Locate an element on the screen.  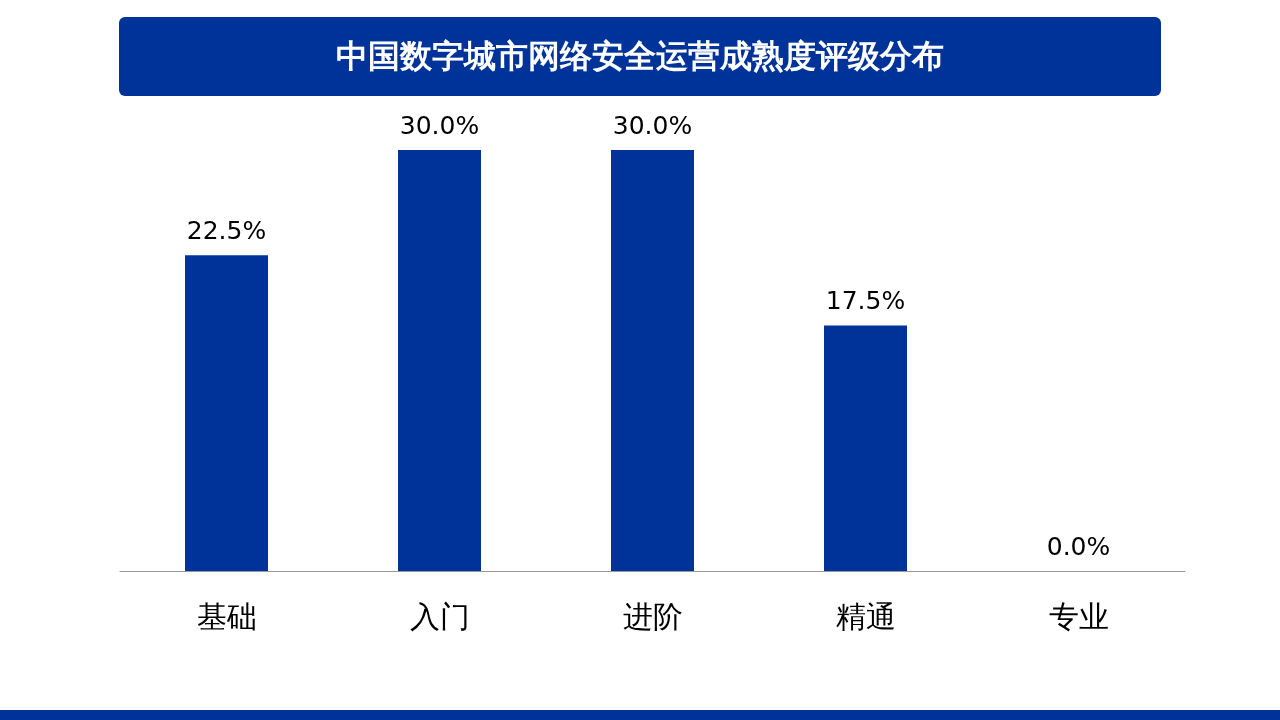
x-tick-label: 精通 is located at coordinates (865, 616).